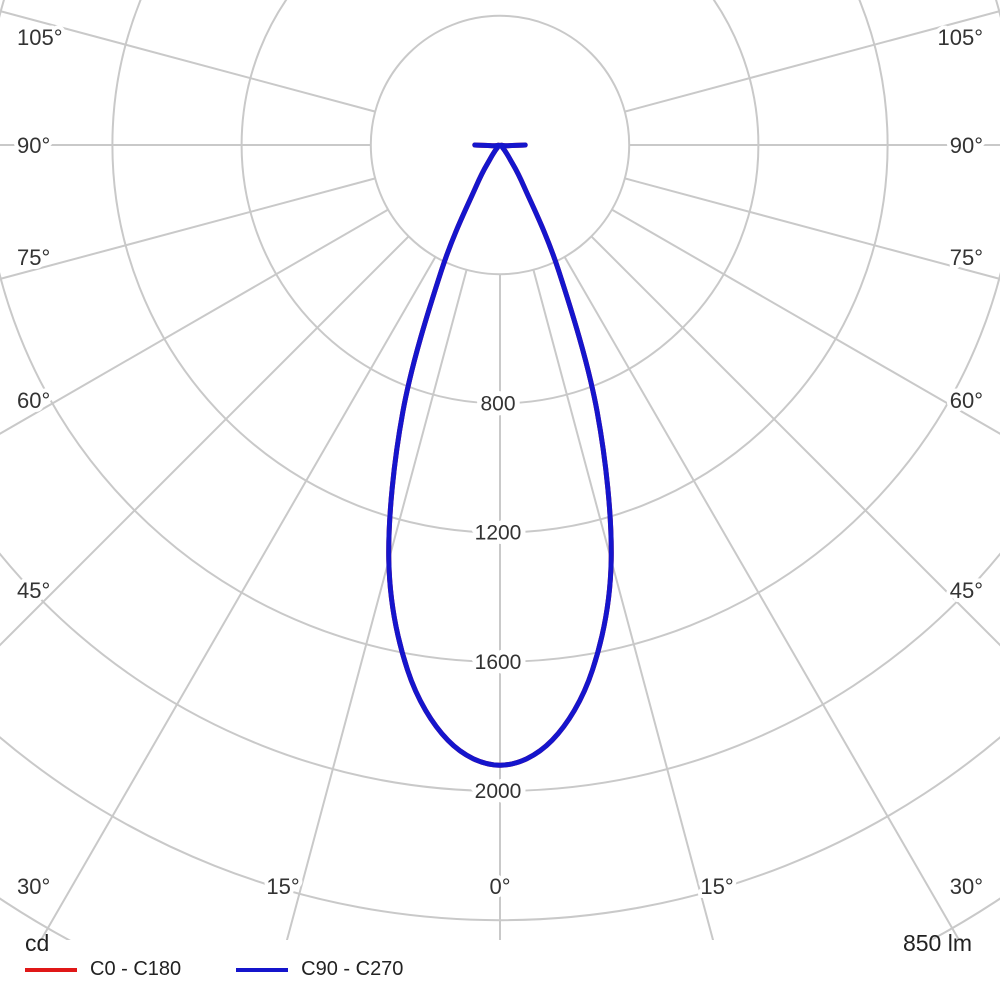  What do you see at coordinates (33, 590) in the screenshot?
I see `angle-label-left-45: 45°` at bounding box center [33, 590].